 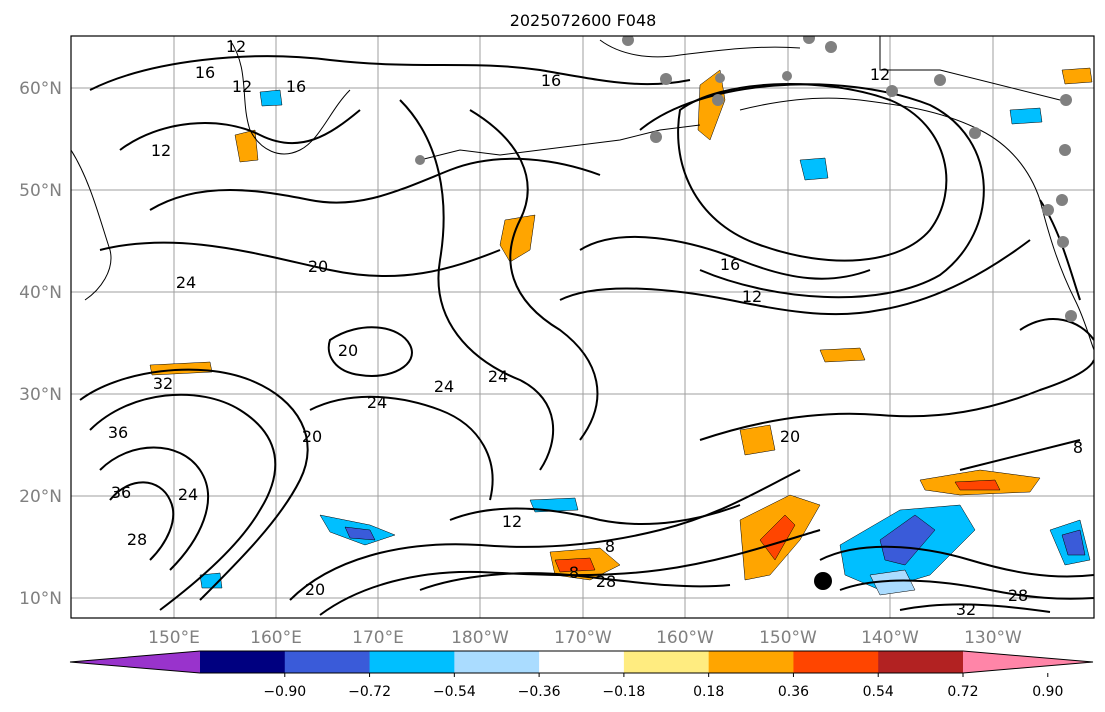 I want to click on colorbar-tick-label: −0.36, so click(x=539, y=692).